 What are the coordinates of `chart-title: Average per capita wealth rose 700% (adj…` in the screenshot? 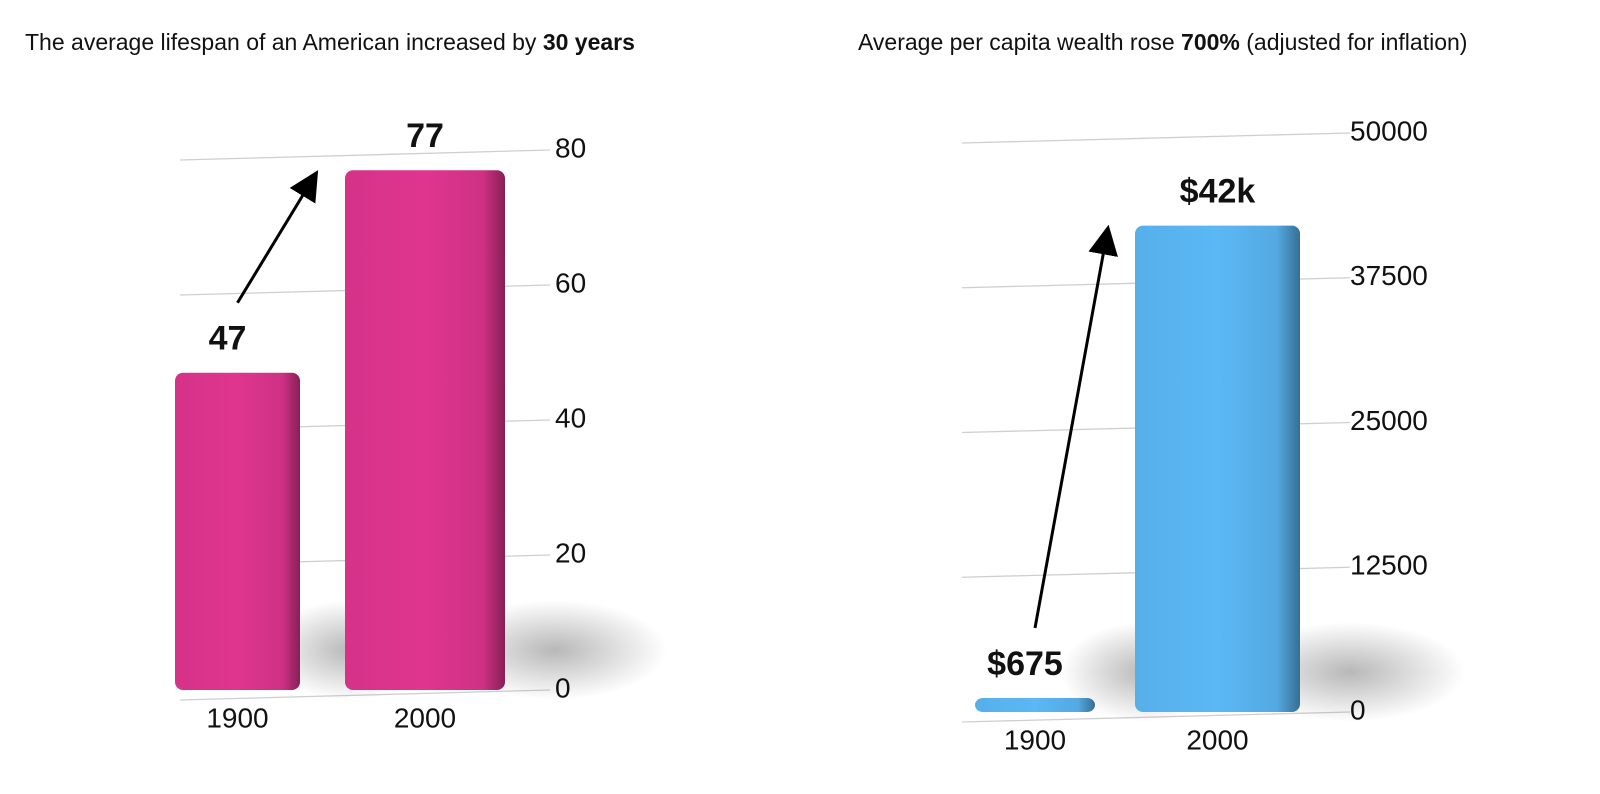 It's located at (1162, 42).